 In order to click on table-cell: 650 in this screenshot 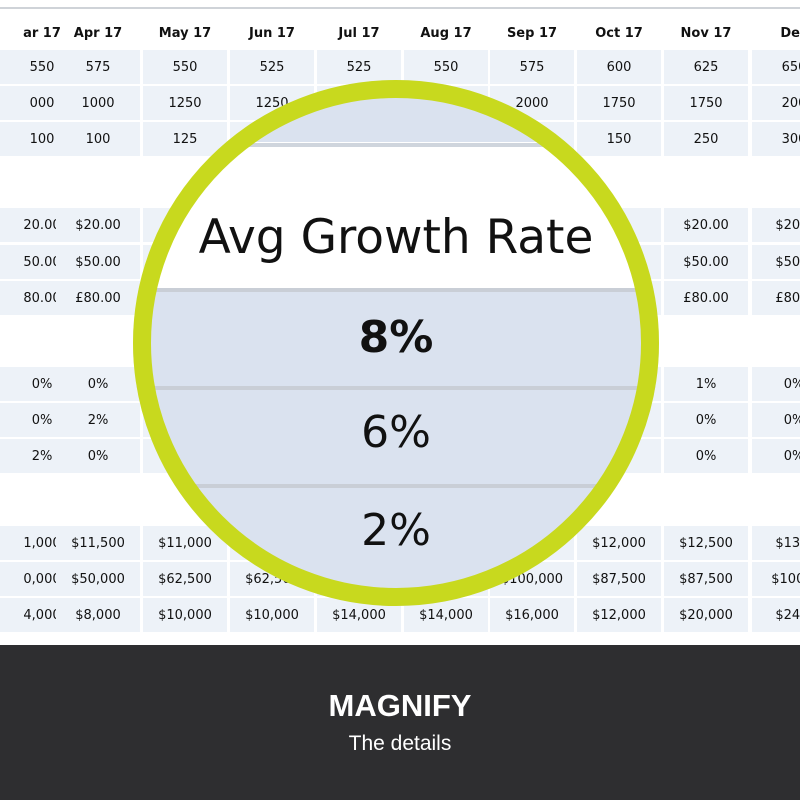, I will do `click(776, 67)`.